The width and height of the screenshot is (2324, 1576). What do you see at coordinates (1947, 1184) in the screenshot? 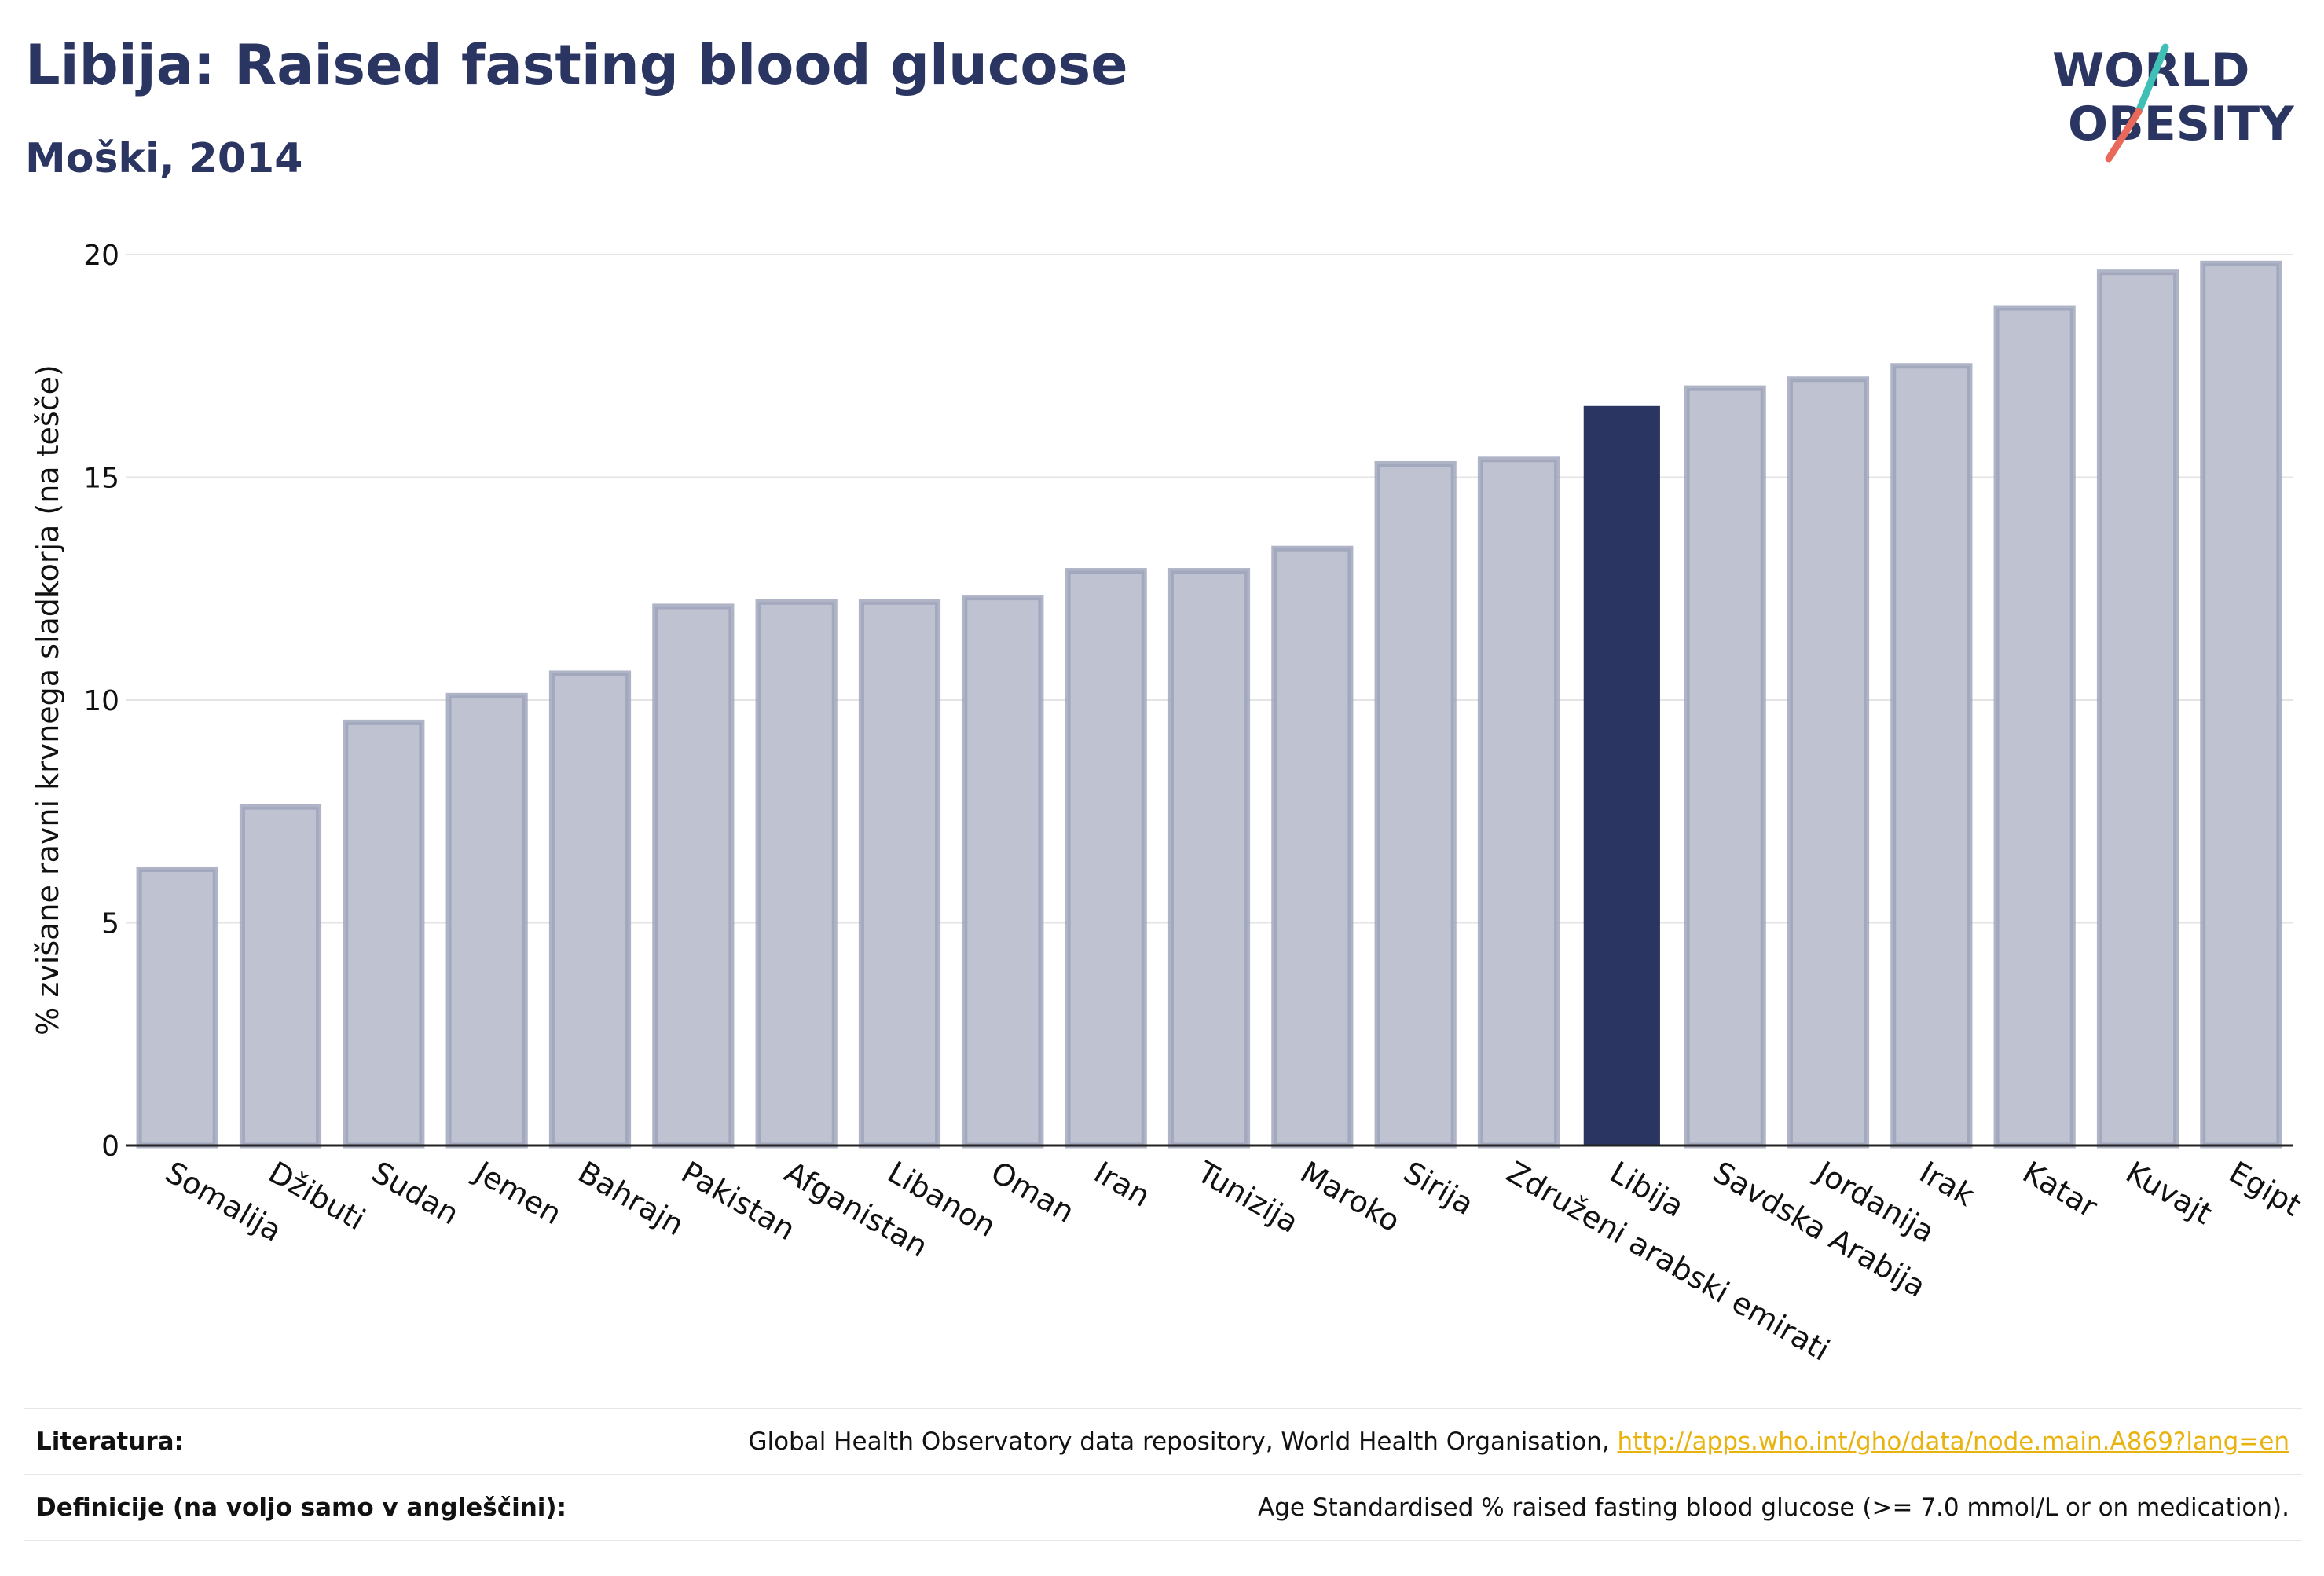
I see `x-tick-label: Irak` at bounding box center [1947, 1184].